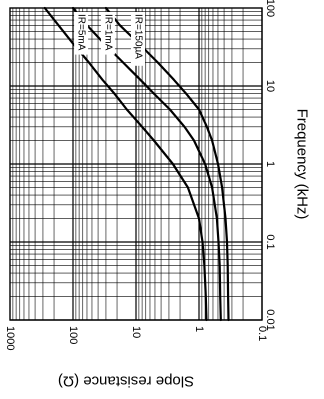 The height and width of the screenshot is (399, 324). What do you see at coordinates (262, 333) in the screenshot?
I see `y-tick-label: 0.1` at bounding box center [262, 333].